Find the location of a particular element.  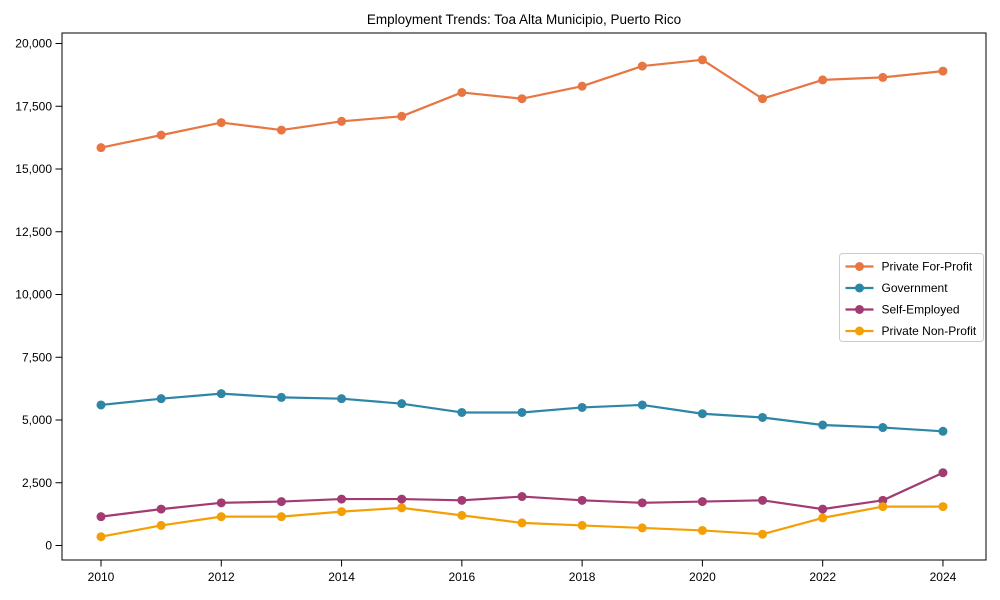

y-tick-label: 15,000 is located at coordinates (33, 169).